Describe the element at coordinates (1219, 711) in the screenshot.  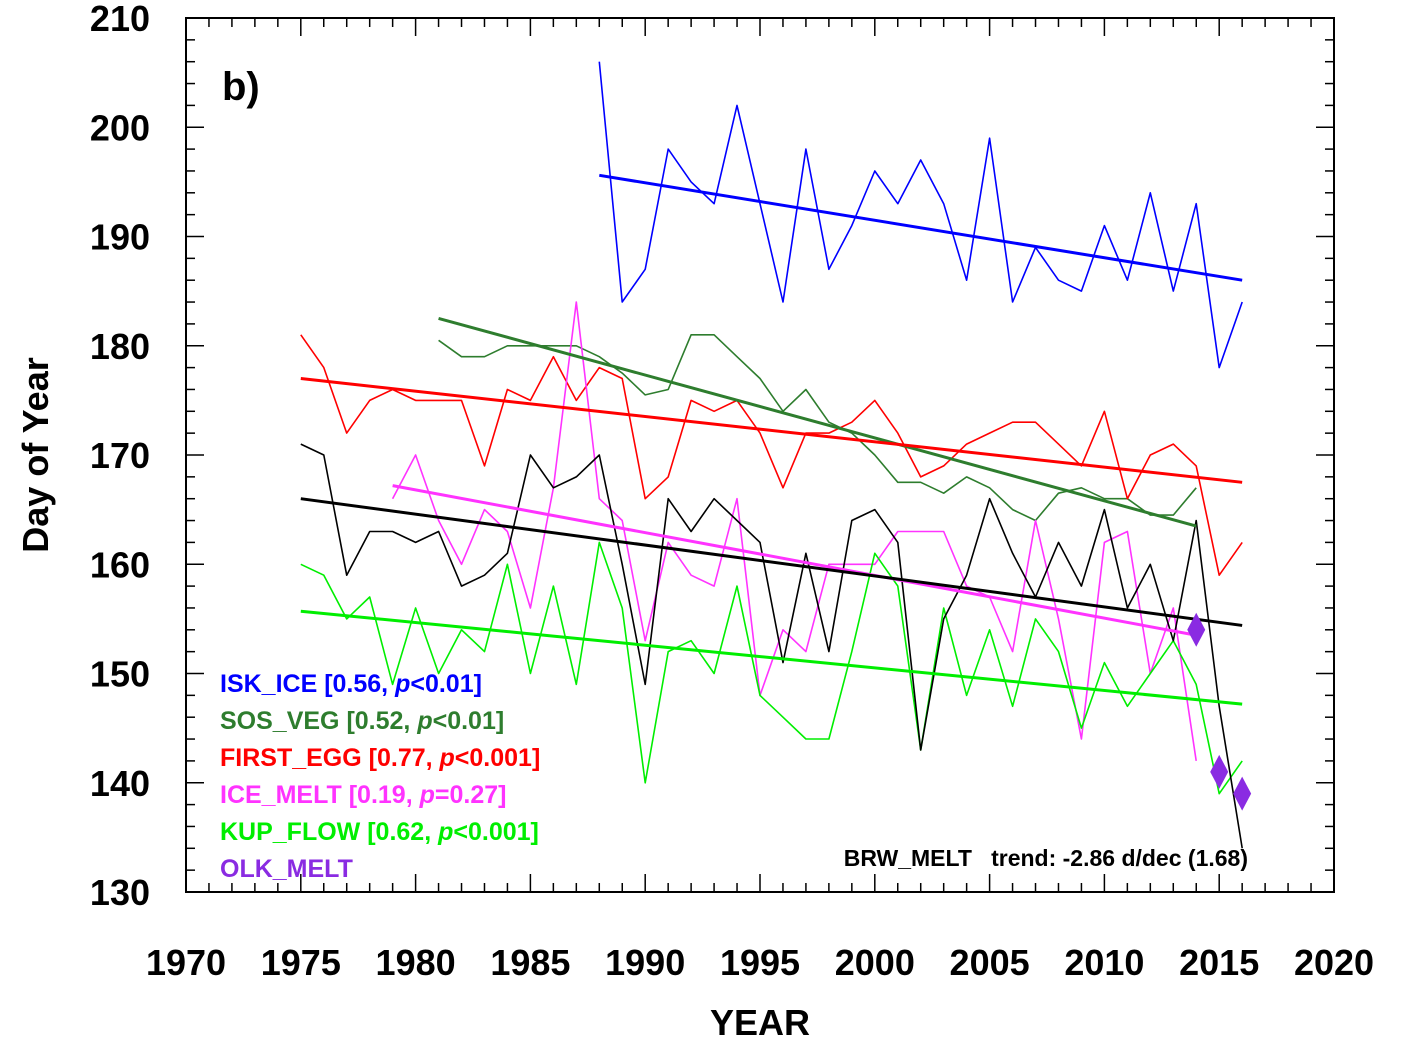
I see `olk-markers` at that location.